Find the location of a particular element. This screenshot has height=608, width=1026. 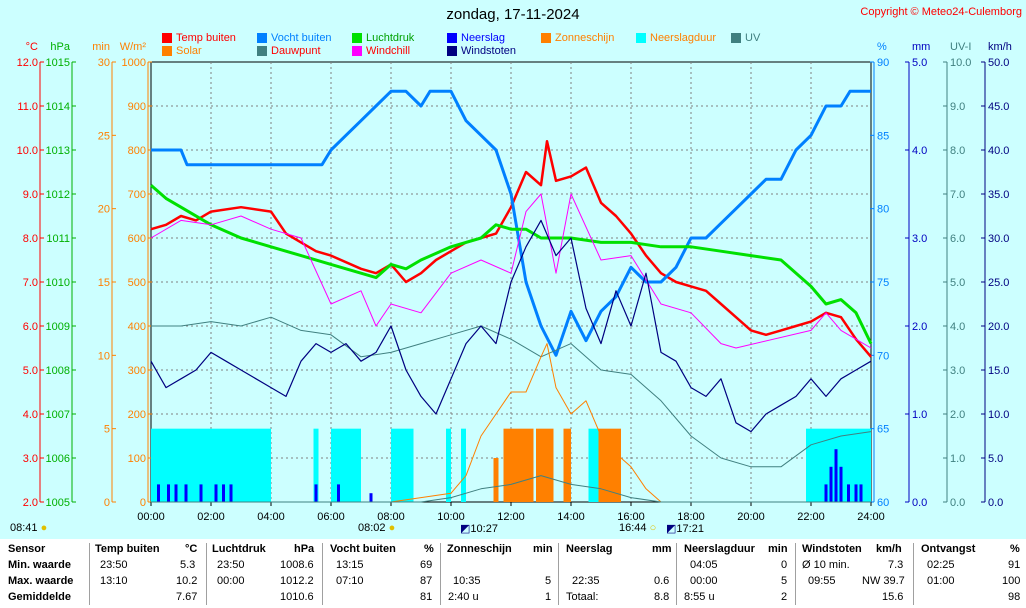

tick-label-solar: 200 is located at coordinates (137, 415).